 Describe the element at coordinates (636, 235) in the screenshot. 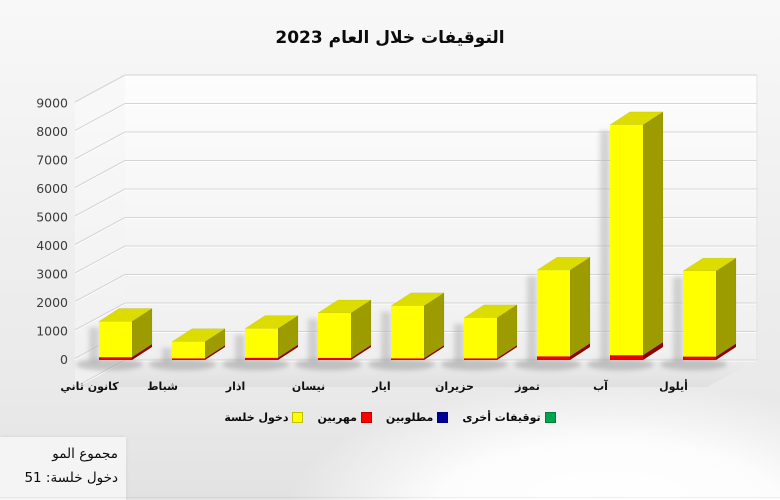

I see `bar-آب` at that location.